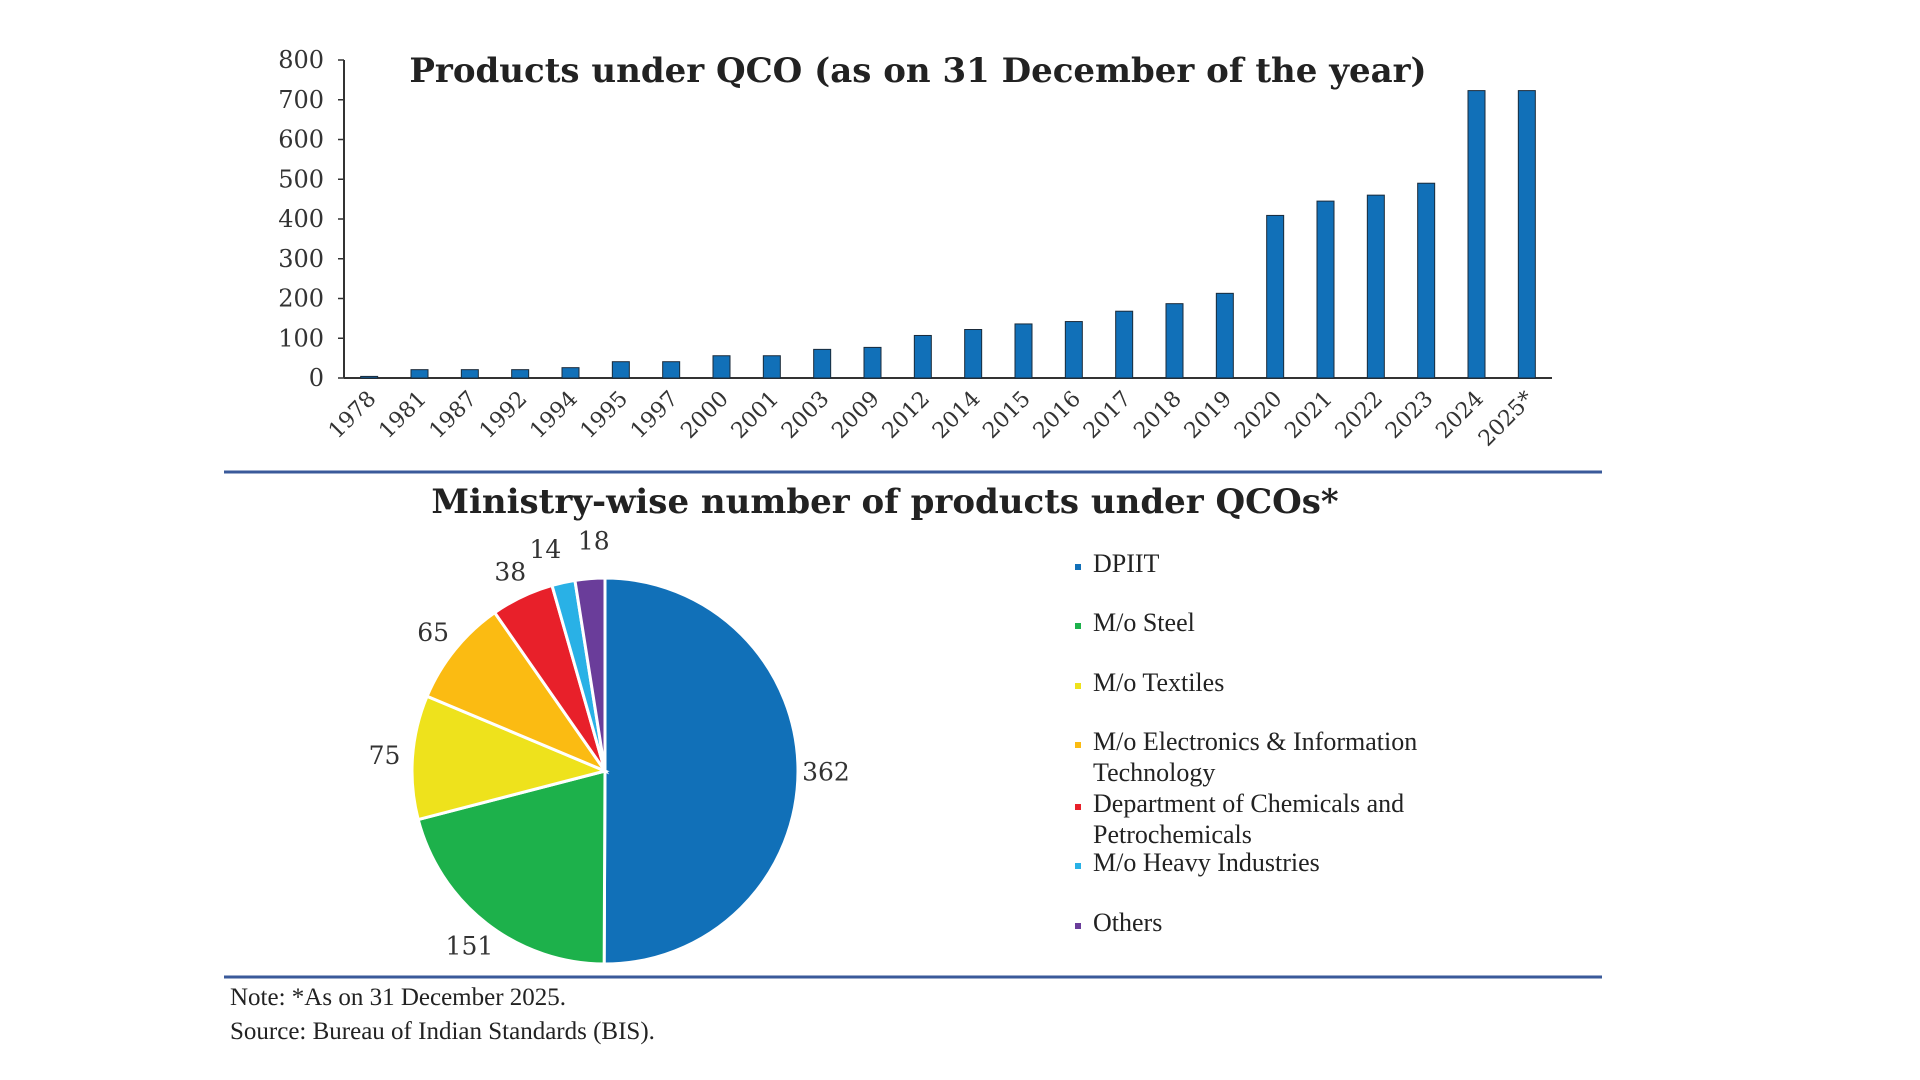 The height and width of the screenshot is (1080, 1920). What do you see at coordinates (1325, 289) in the screenshot?
I see `bar-2021` at bounding box center [1325, 289].